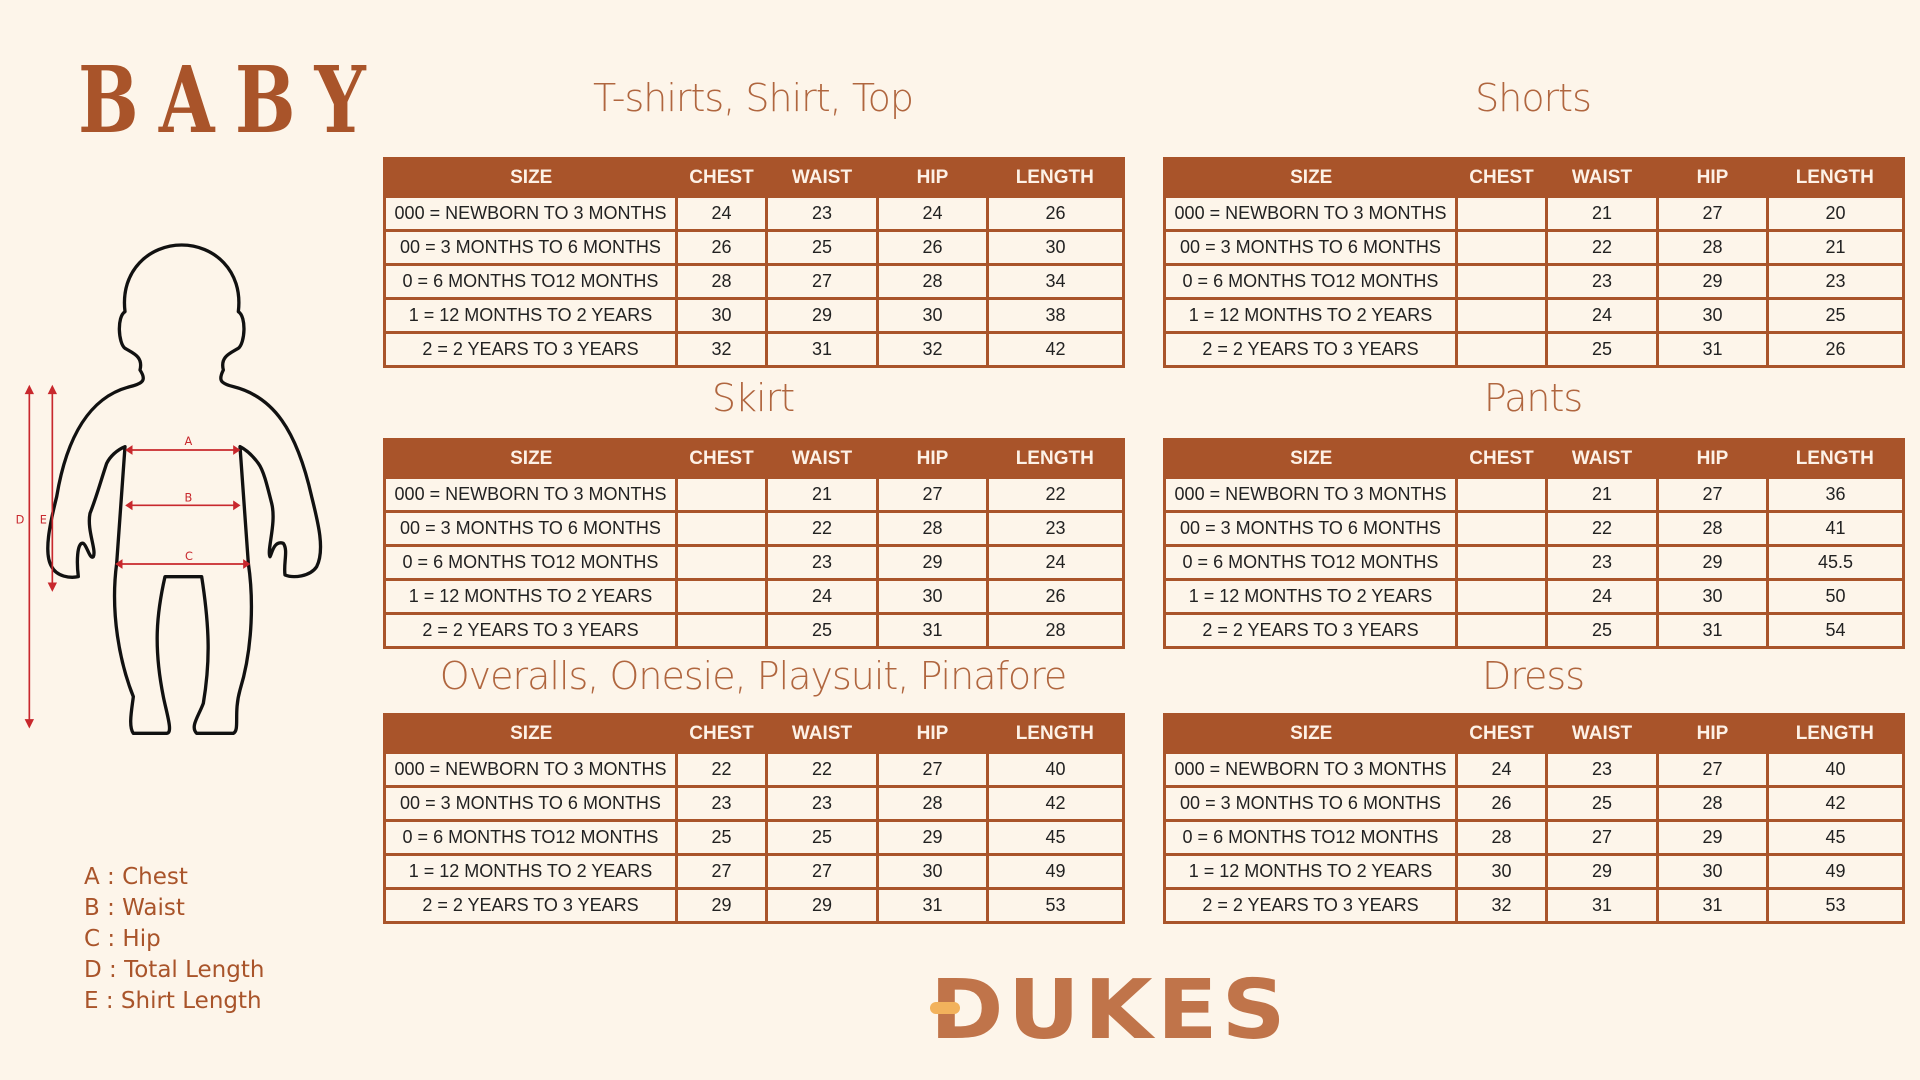 The width and height of the screenshot is (1920, 1080). Describe the element at coordinates (1712, 871) in the screenshot. I see `value-cell: 30` at that location.